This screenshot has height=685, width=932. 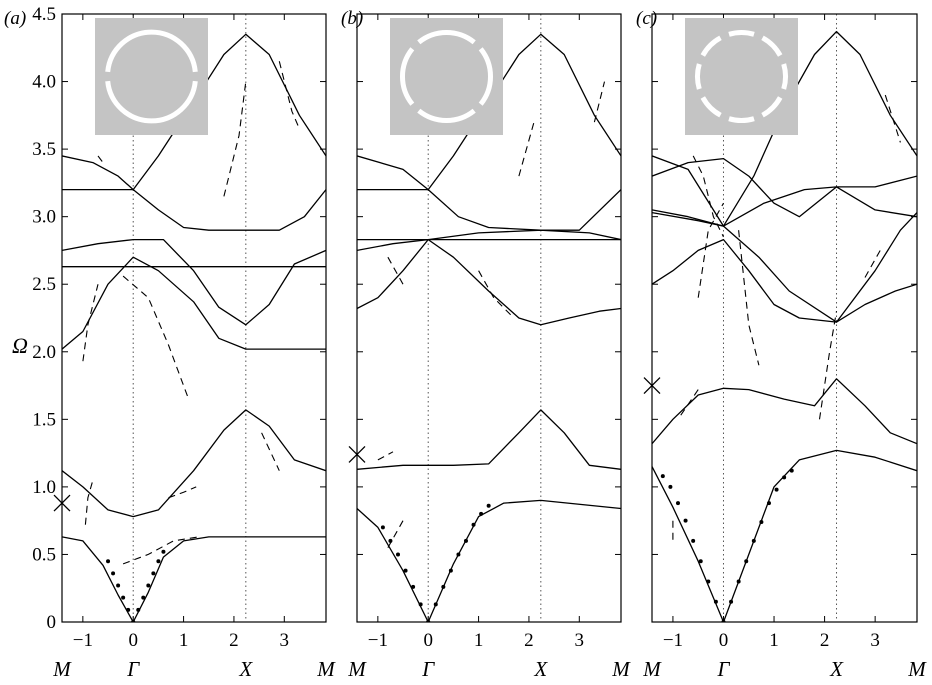 I want to click on panel-label: (c), so click(x=646, y=18).